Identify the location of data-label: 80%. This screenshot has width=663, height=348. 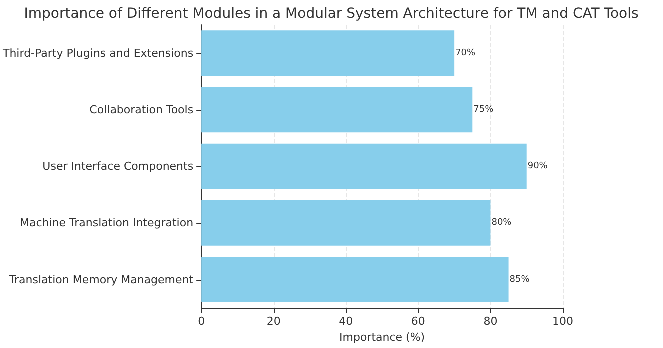
(502, 223).